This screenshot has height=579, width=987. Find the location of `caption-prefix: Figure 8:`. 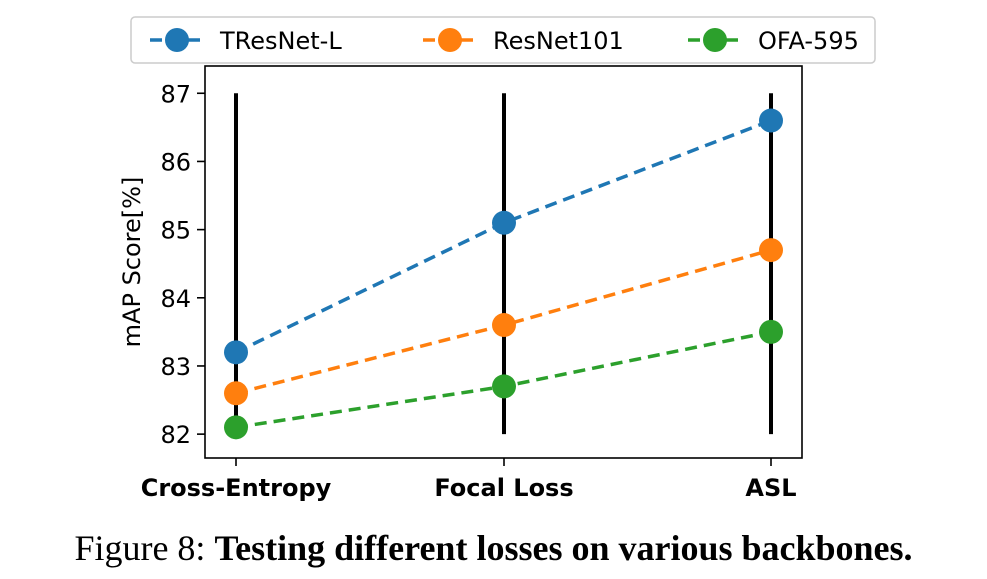

caption-prefix: Figure 8: is located at coordinates (144, 548).